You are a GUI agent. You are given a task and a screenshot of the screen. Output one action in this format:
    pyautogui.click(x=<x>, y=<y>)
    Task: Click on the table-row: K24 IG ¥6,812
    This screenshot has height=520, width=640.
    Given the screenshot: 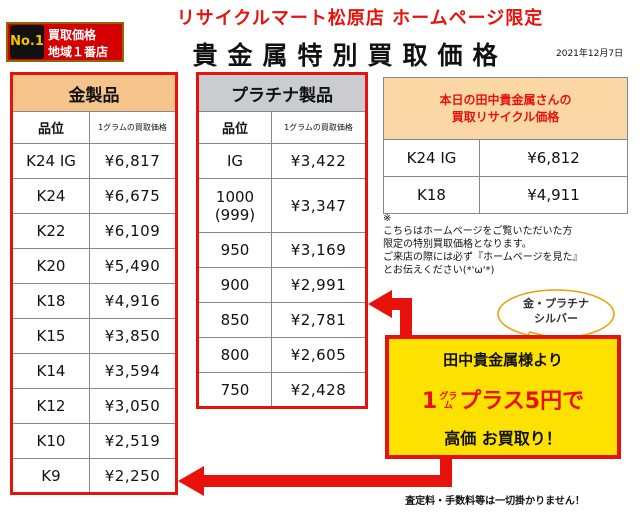 What is the action you would take?
    pyautogui.click(x=505, y=158)
    